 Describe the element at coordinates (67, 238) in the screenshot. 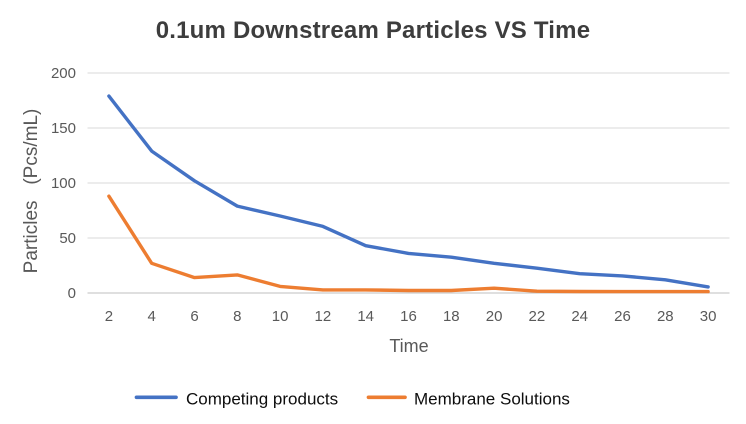

I see `svg-text: 50` at that location.